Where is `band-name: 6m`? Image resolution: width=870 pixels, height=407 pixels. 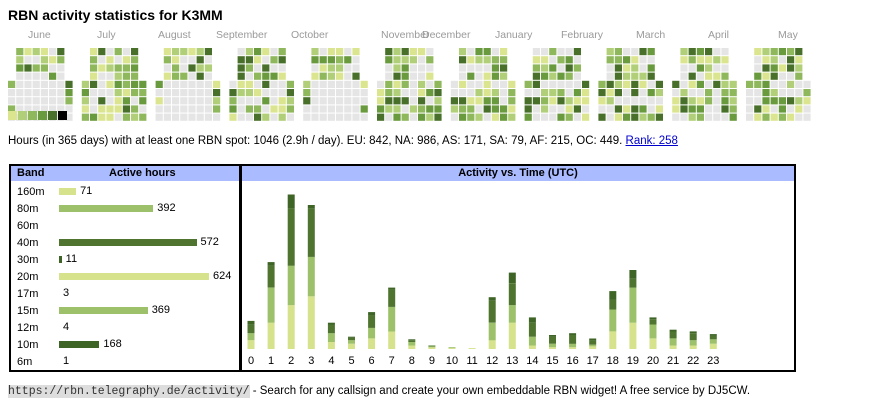
band-name: 6m is located at coordinates (25, 362).